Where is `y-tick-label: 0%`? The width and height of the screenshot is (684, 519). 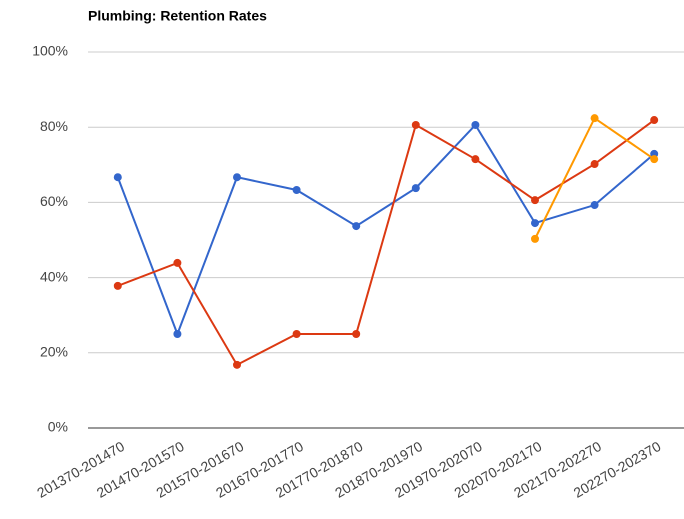 y-tick-label: 0% is located at coordinates (58, 427).